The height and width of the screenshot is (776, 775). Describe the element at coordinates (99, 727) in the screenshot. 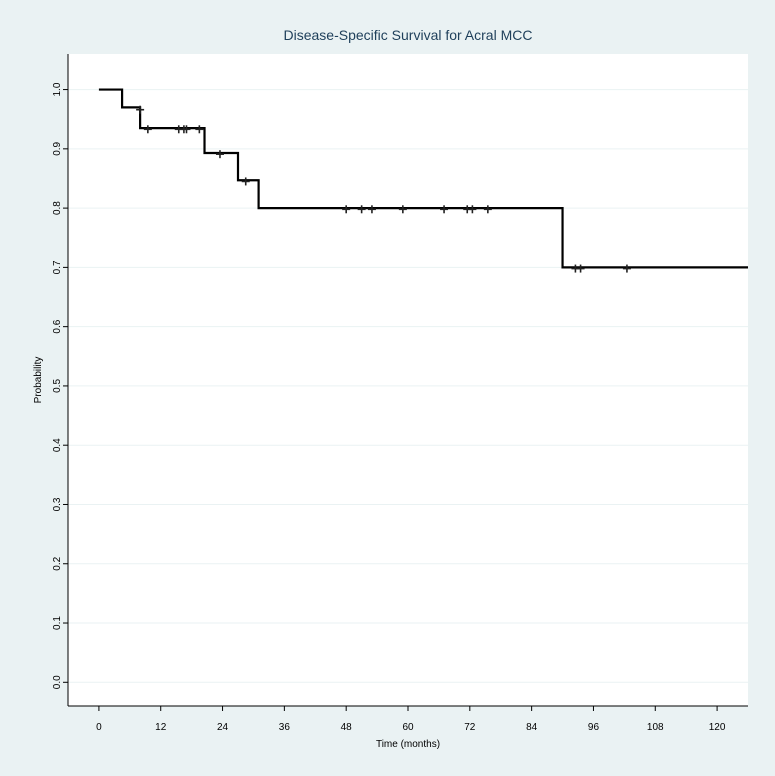

I see `x-tick-label: 0` at that location.